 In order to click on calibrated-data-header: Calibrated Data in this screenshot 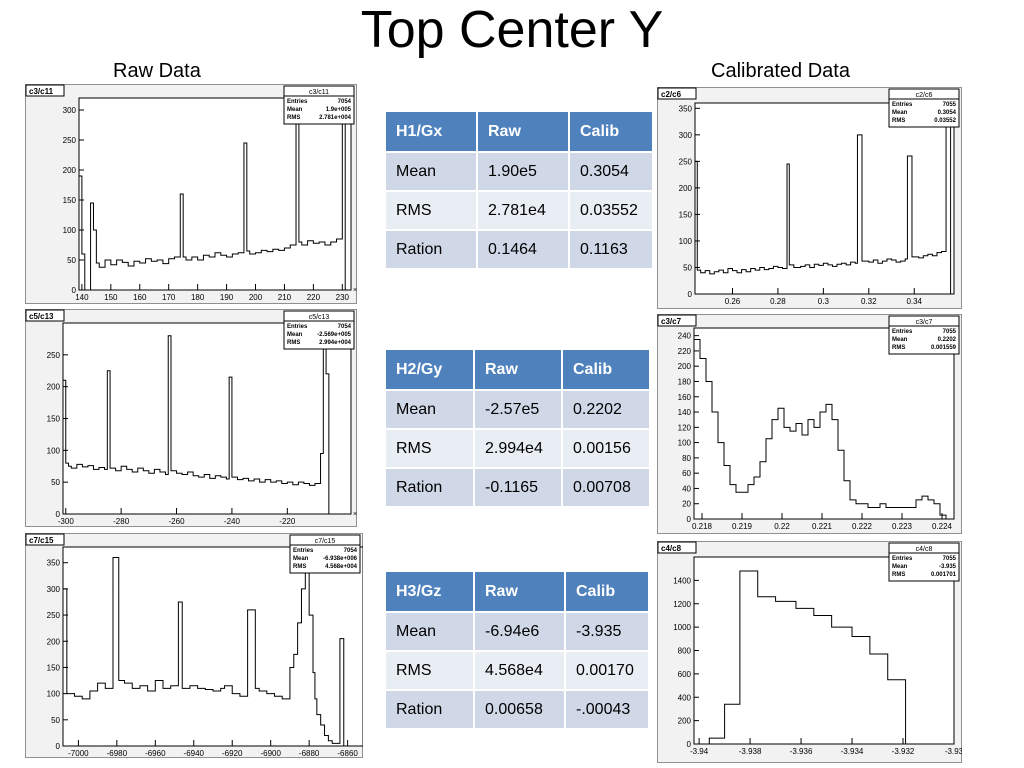, I will do `click(780, 71)`.